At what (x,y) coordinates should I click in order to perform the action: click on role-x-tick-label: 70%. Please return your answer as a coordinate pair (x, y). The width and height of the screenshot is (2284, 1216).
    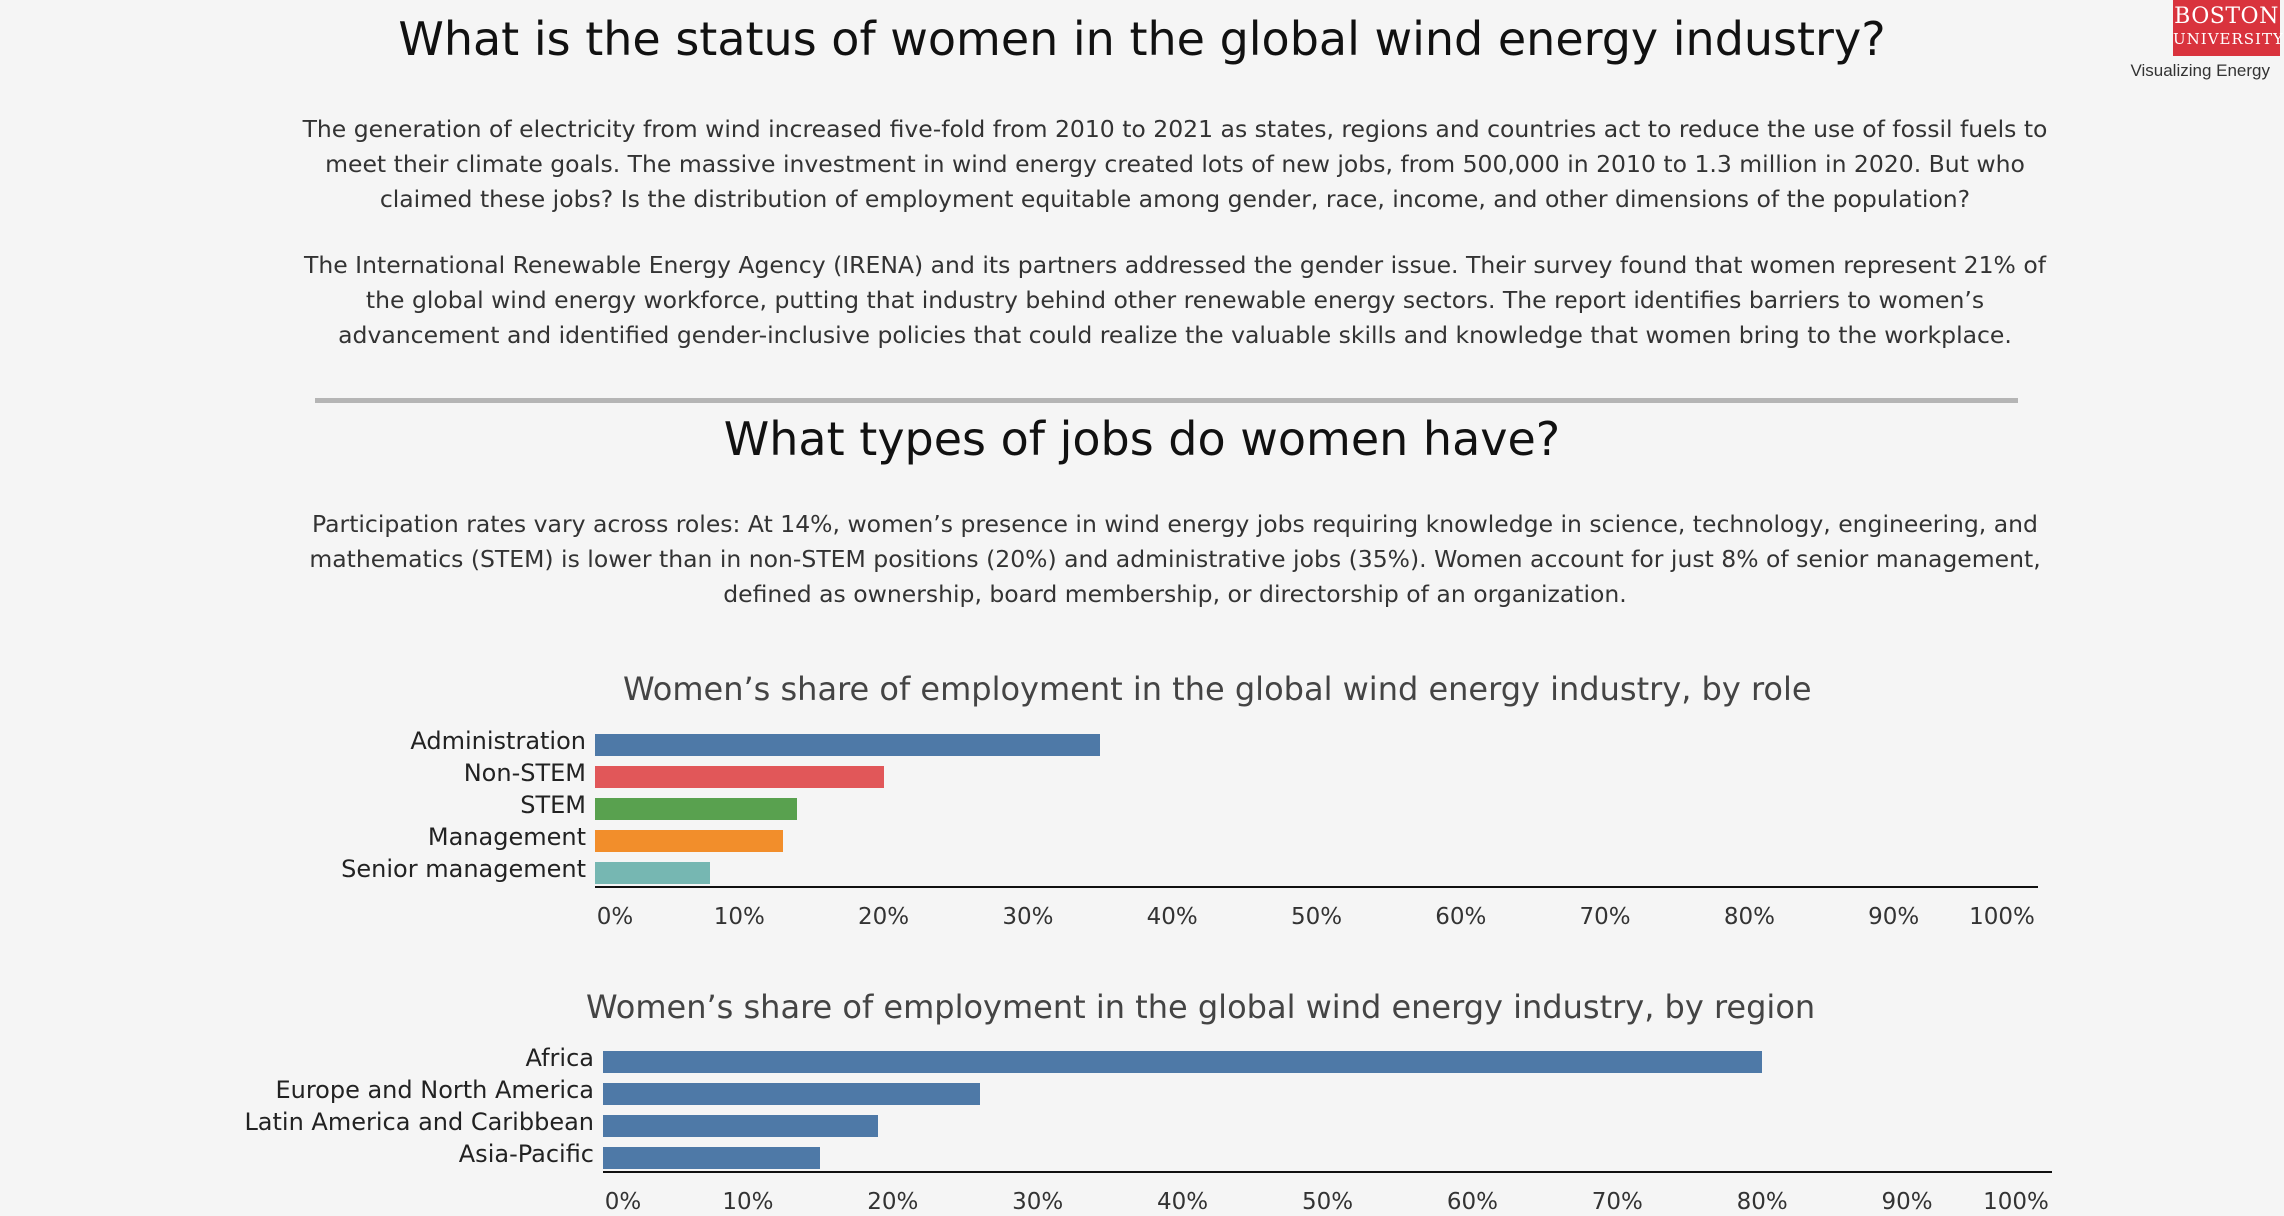
    Looking at the image, I should click on (1605, 917).